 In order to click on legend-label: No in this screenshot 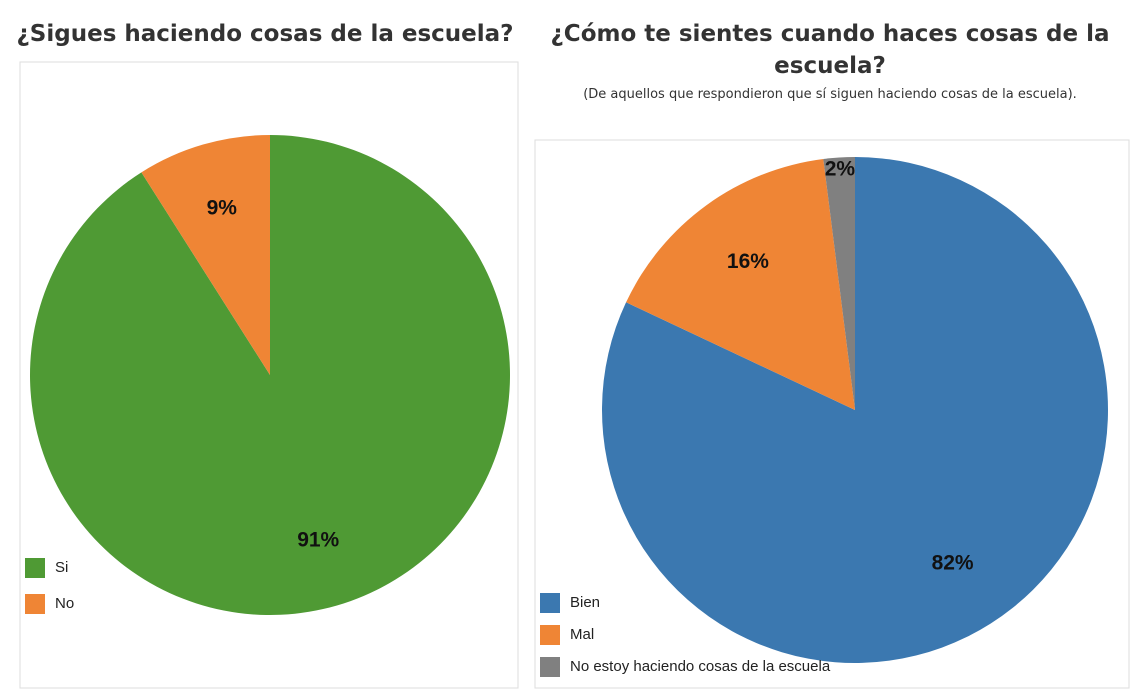, I will do `click(64, 603)`.